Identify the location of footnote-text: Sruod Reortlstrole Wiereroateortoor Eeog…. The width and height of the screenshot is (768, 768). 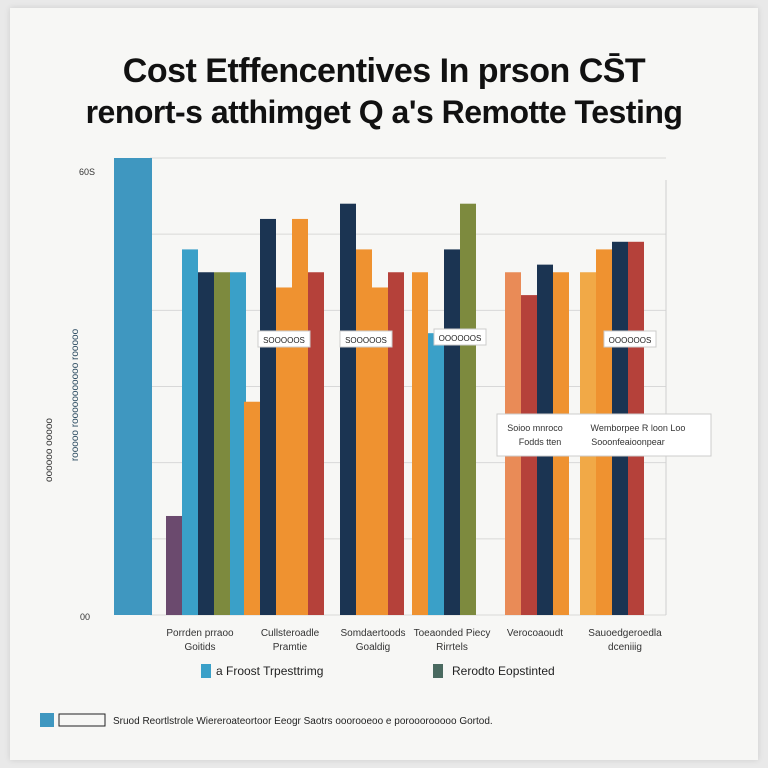
(303, 721).